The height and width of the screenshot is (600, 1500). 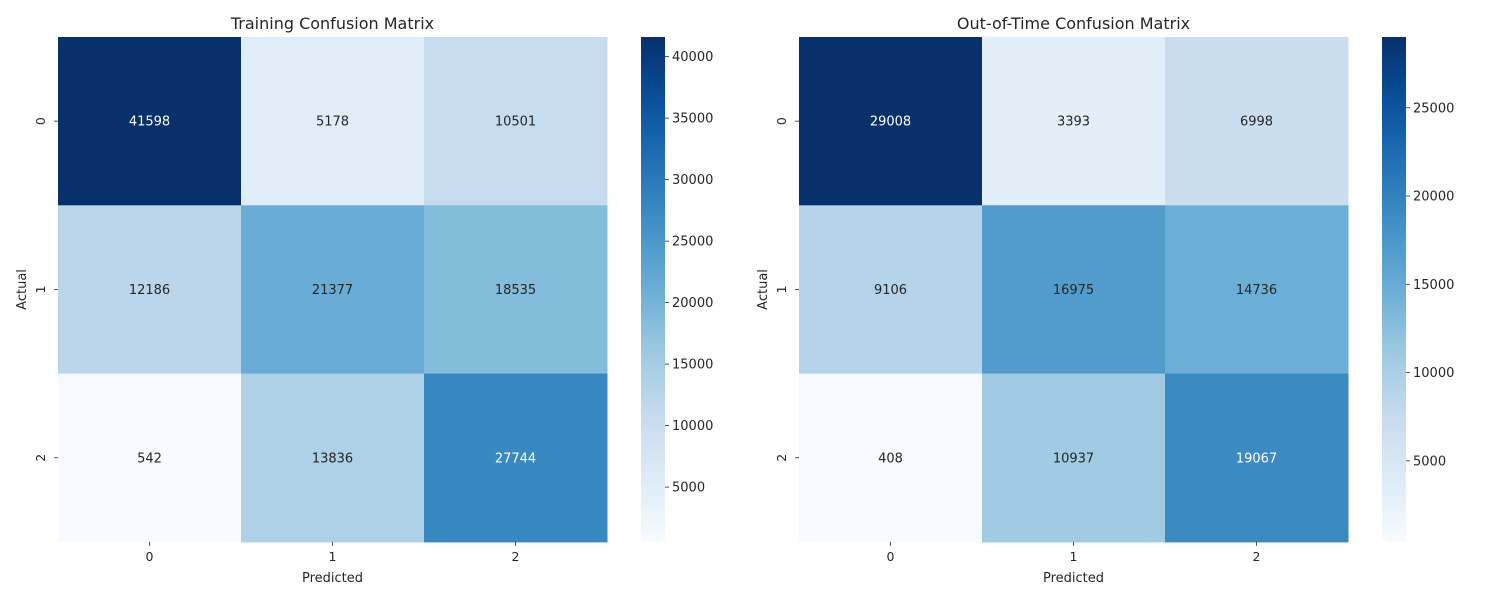 I want to click on cell-value-label: 16975, so click(x=1073, y=290).